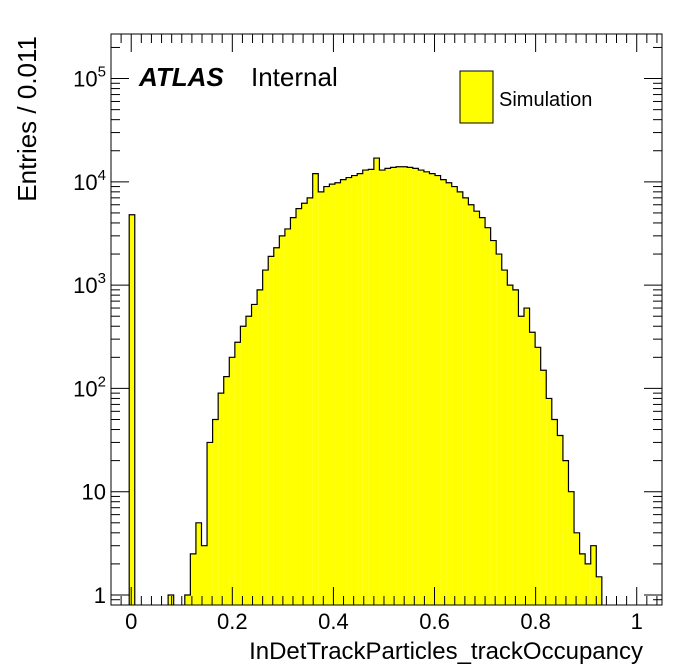  What do you see at coordinates (637, 621) in the screenshot?
I see `x-tick-label: 1` at bounding box center [637, 621].